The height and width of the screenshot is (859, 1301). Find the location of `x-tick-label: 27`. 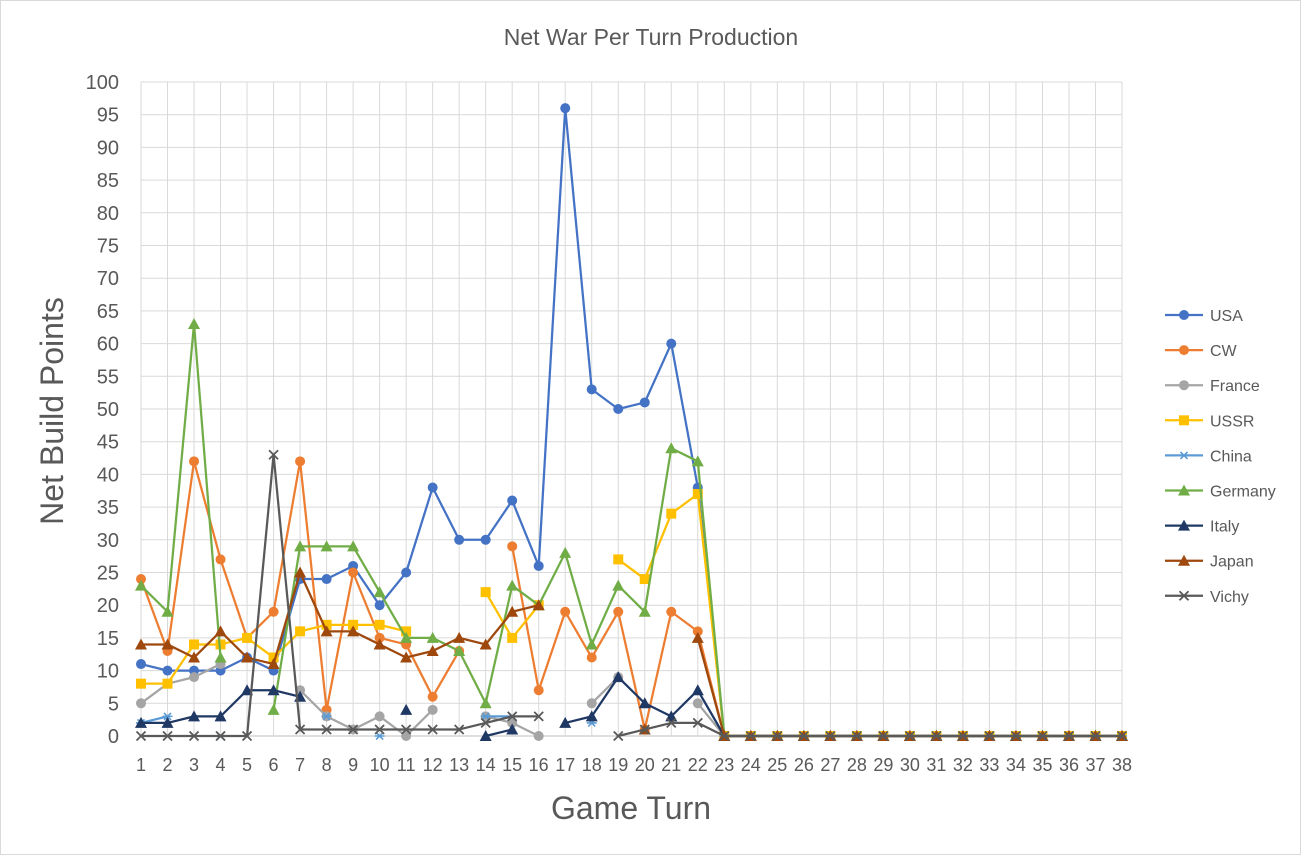

x-tick-label: 27 is located at coordinates (830, 765).